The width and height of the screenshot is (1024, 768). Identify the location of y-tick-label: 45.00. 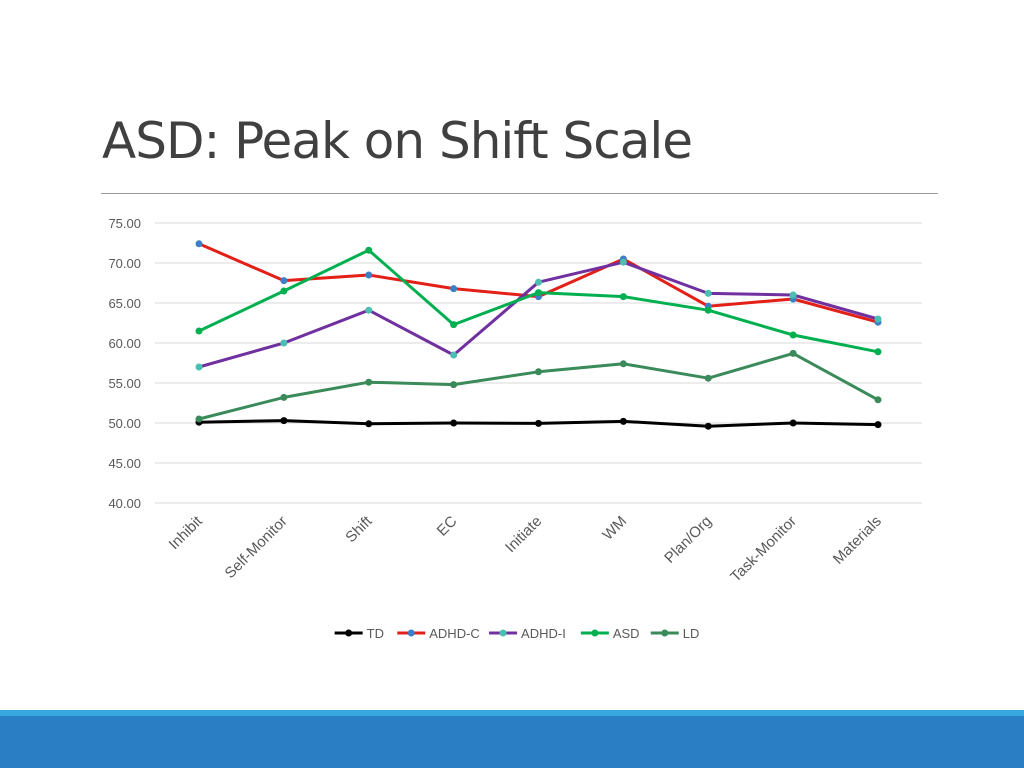
(124, 463).